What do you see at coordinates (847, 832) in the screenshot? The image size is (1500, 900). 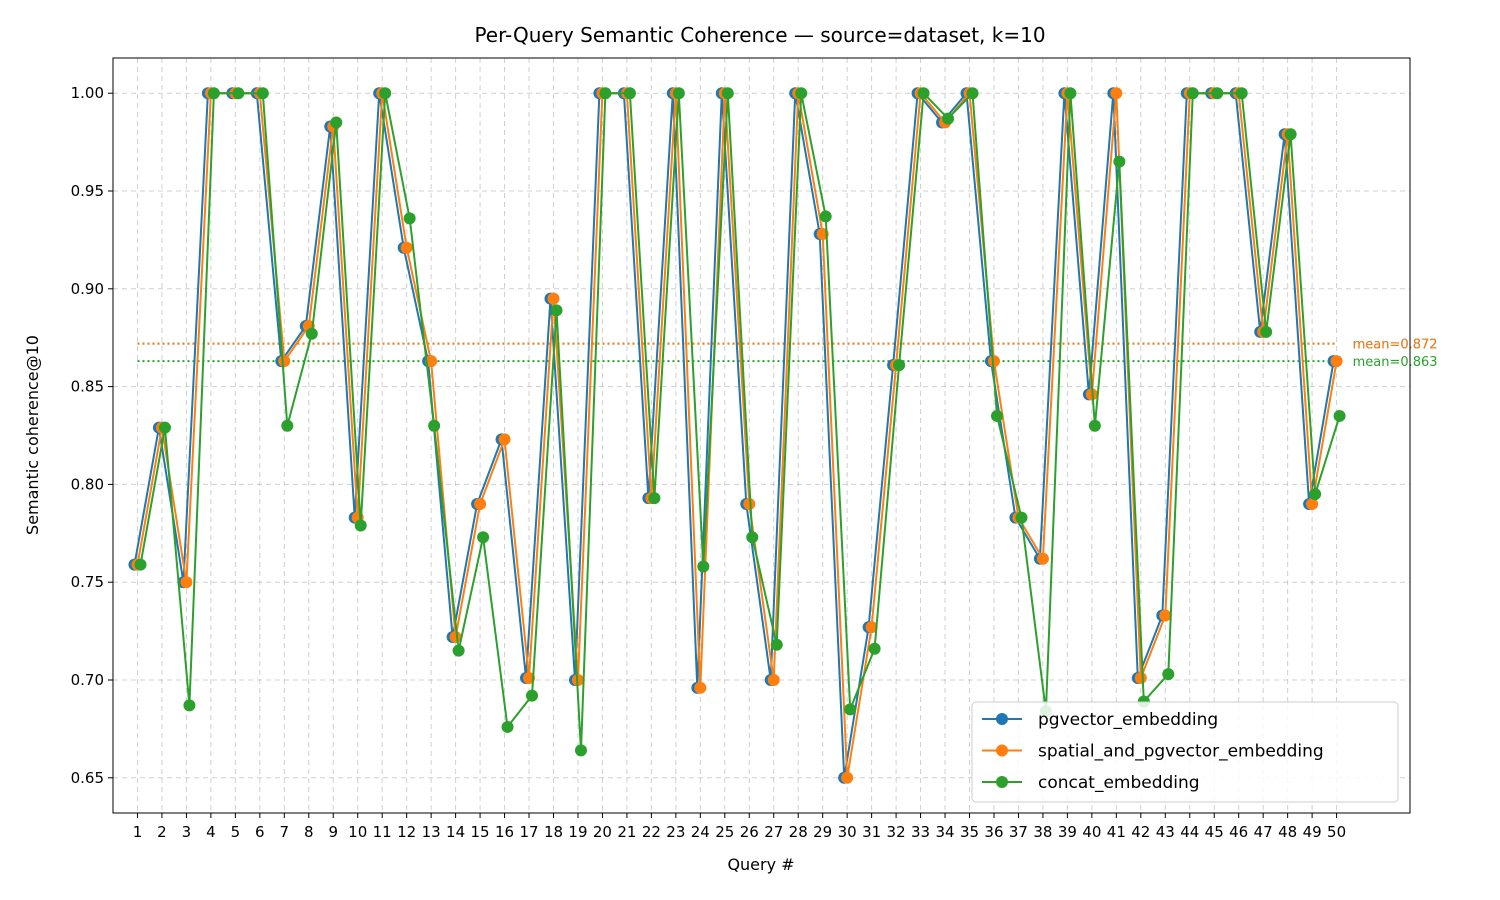 I see `x-tick-label: 30` at bounding box center [847, 832].